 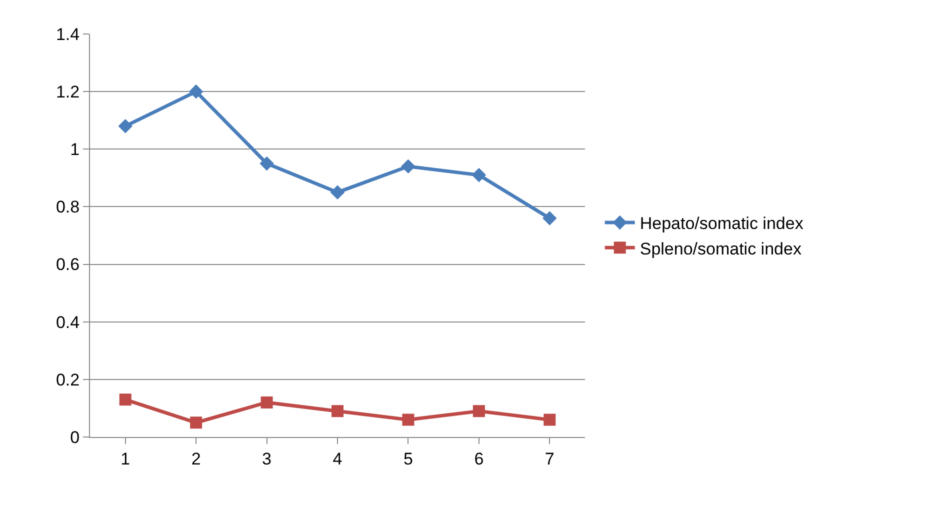 What do you see at coordinates (337, 458) in the screenshot?
I see `x-tick-label: 4` at bounding box center [337, 458].